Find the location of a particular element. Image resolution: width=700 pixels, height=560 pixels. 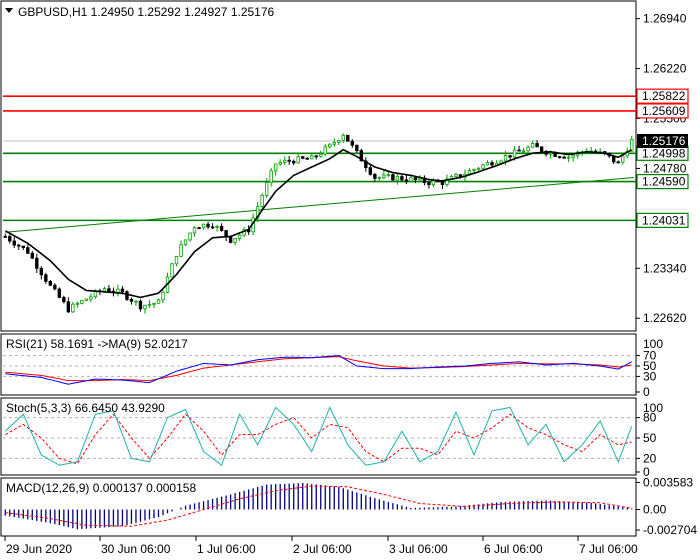

resistance-label: 1.25822 is located at coordinates (664, 96).